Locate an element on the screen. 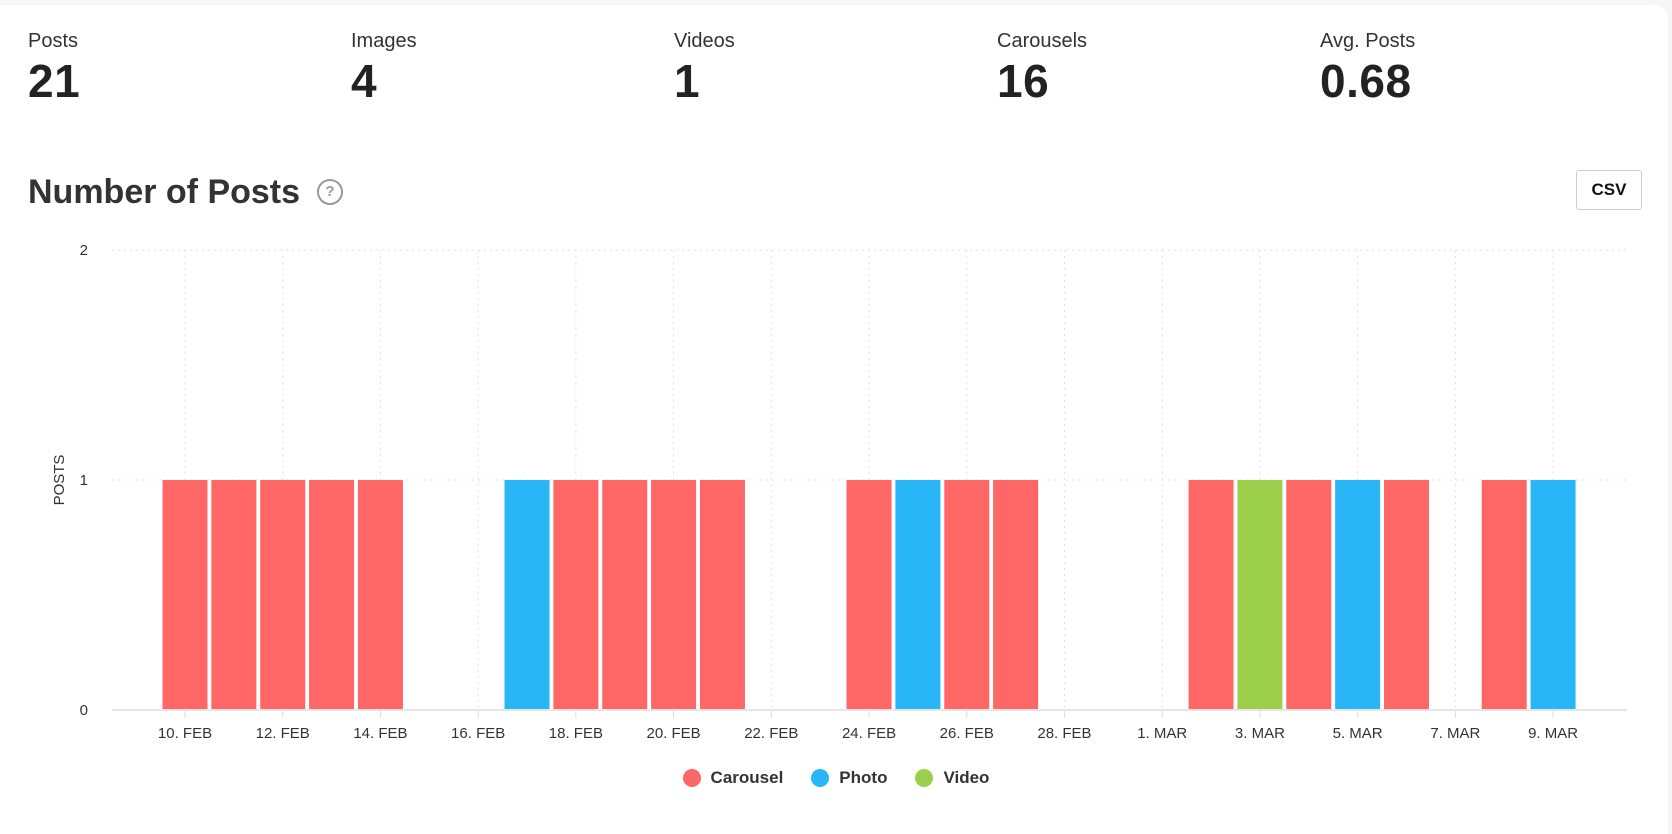  csv-export-button: CSV is located at coordinates (1609, 190).